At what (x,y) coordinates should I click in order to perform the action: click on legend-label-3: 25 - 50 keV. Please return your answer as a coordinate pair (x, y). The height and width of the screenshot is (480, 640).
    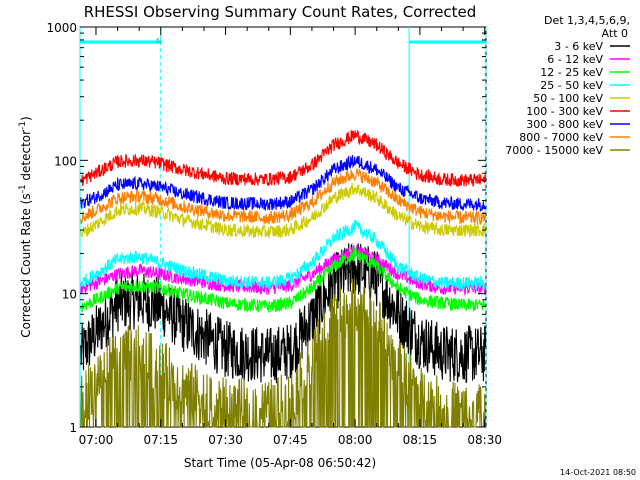
    Looking at the image, I should click on (571, 85).